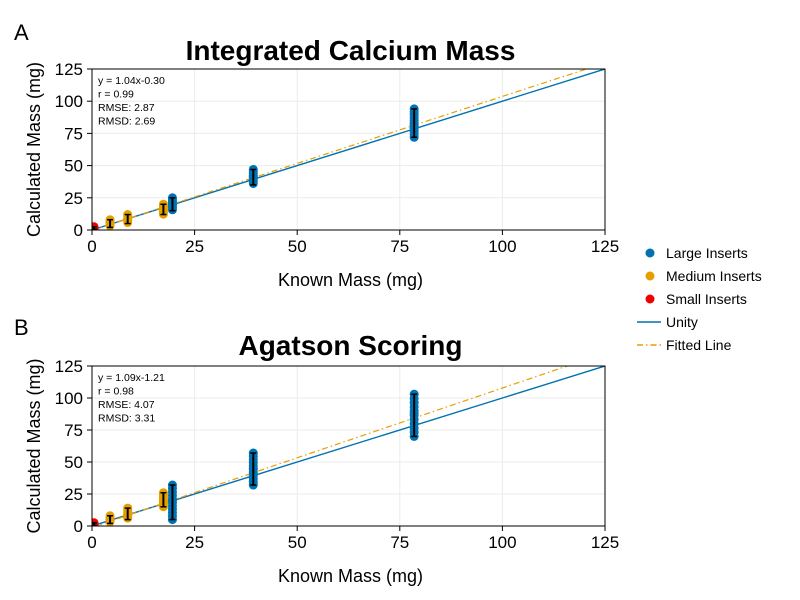  I want to click on legend-label-medium: Medium Inserts, so click(714, 276).